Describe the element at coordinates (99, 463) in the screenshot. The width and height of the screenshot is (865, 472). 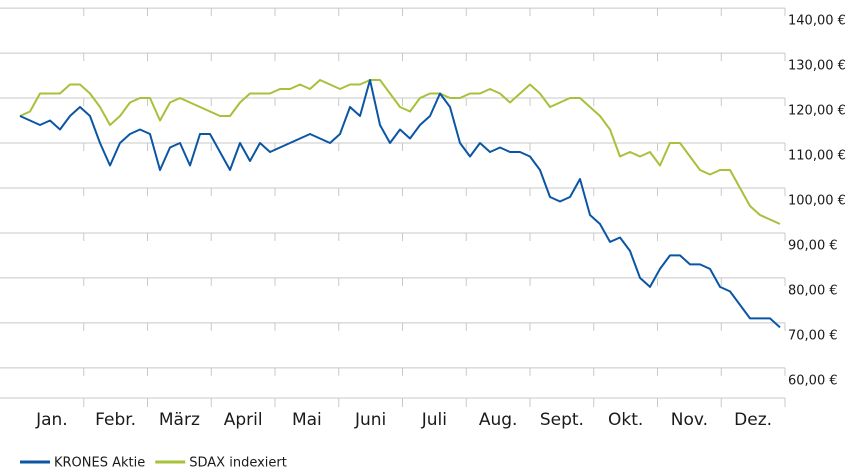
I see `legend-label: KRONES Aktie` at that location.